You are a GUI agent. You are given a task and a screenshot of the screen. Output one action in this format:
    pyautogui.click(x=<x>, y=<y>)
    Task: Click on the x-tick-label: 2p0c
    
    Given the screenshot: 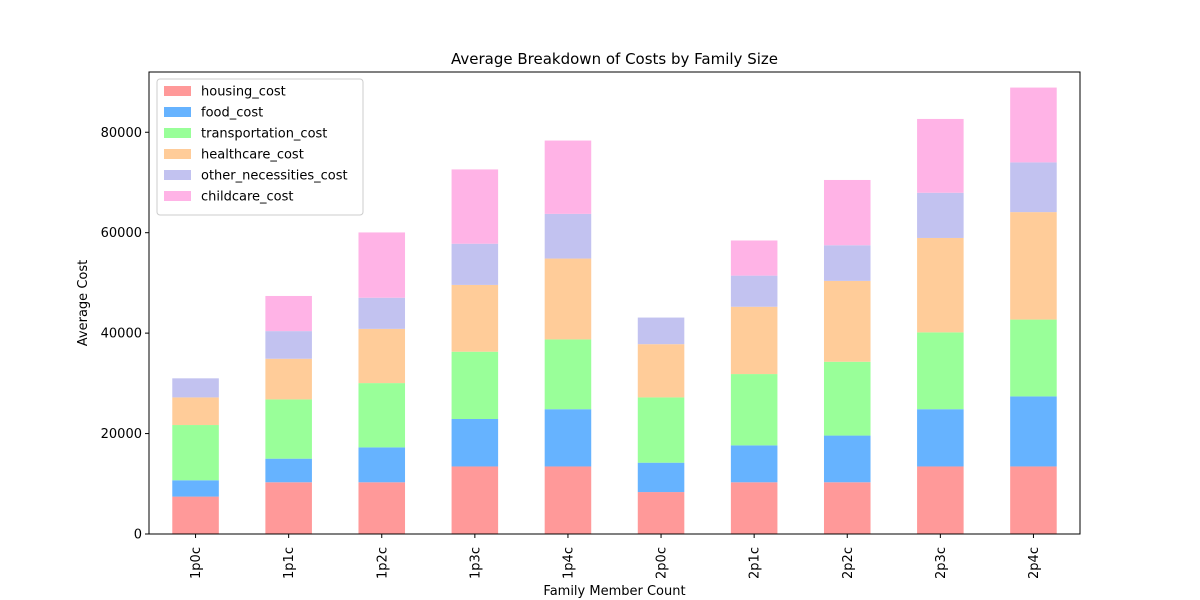 What is the action you would take?
    pyautogui.click(x=662, y=563)
    